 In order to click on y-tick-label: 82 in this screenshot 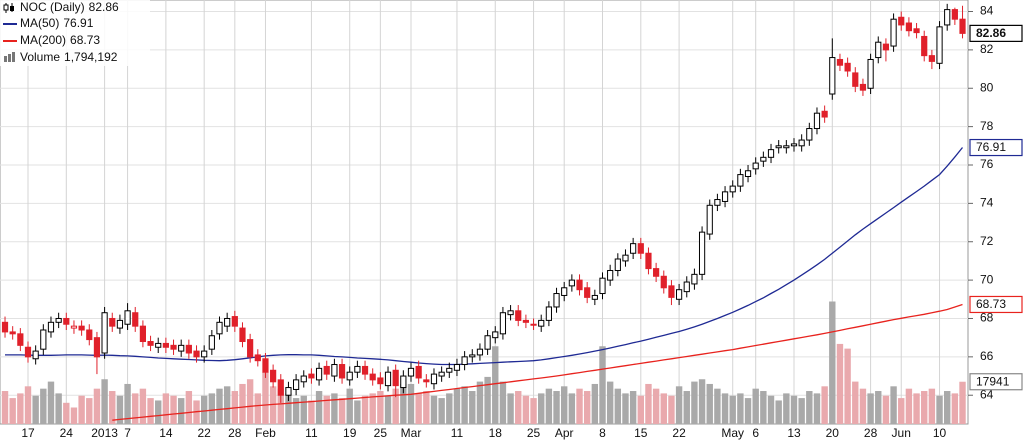, I will do `click(987, 49)`.